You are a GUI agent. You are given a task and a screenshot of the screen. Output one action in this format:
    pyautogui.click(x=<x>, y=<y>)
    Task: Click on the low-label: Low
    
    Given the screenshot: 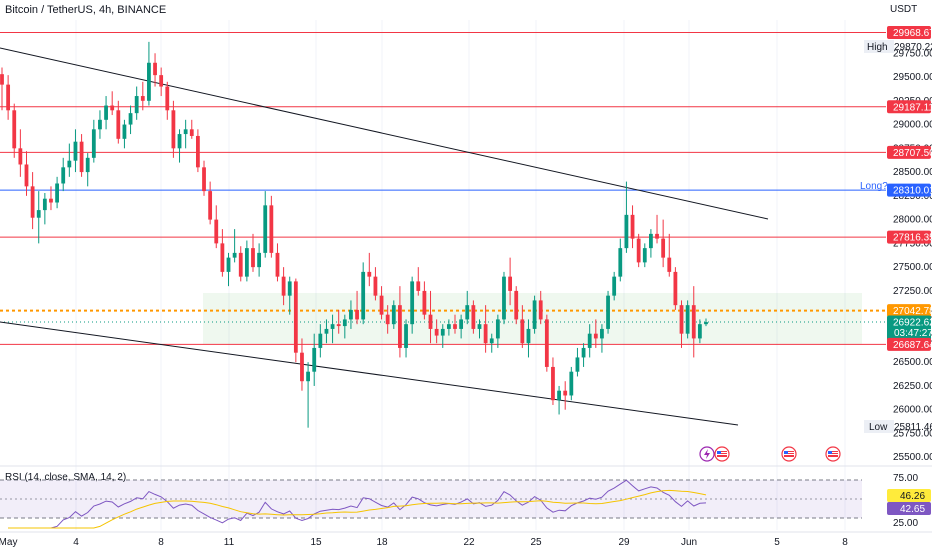 What is the action you would take?
    pyautogui.click(x=878, y=427)
    